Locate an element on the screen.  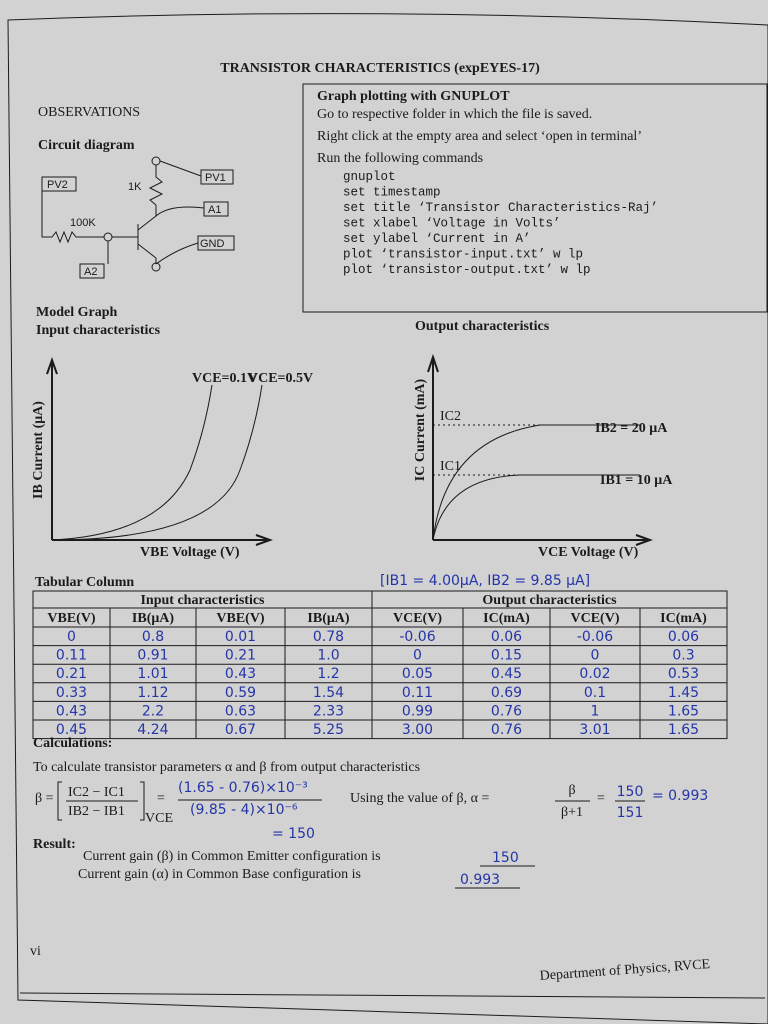
cell: 5.25 is located at coordinates (328, 730).